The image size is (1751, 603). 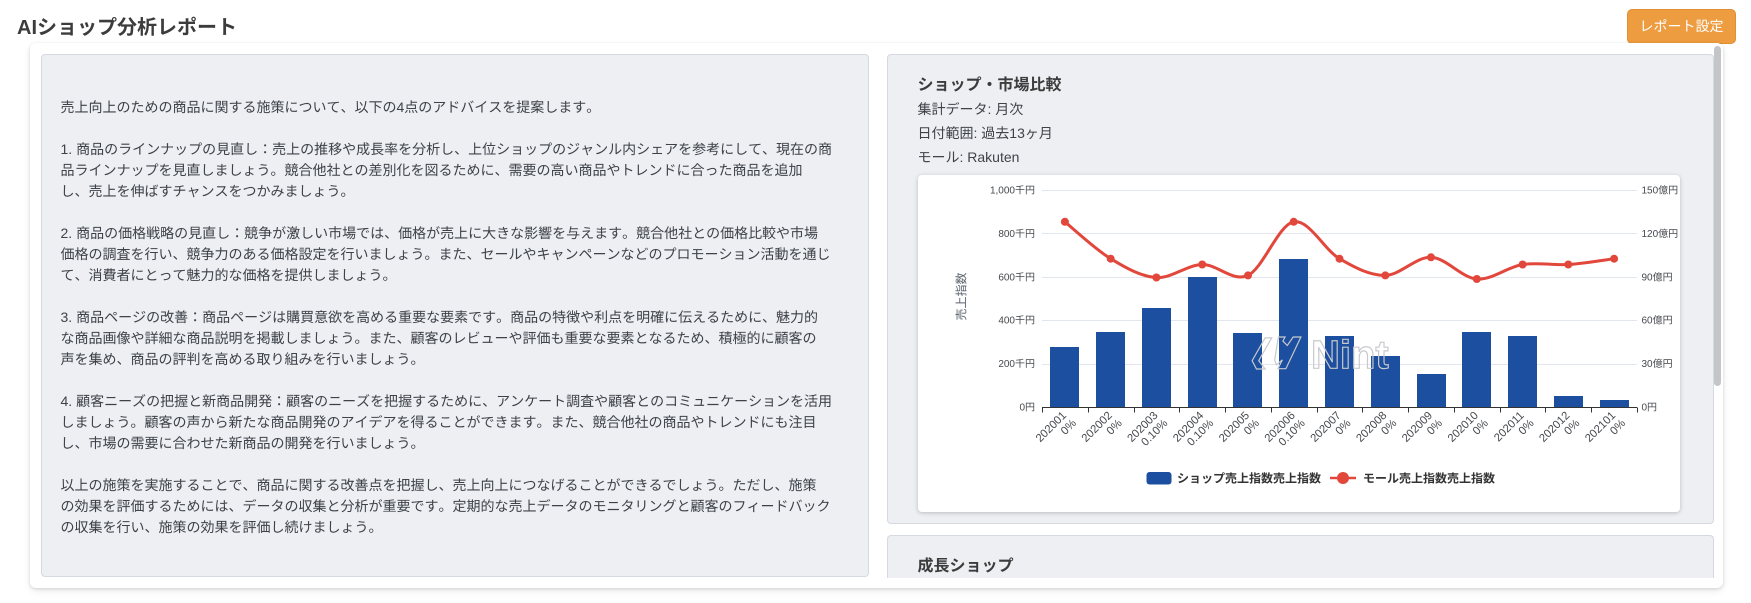 What do you see at coordinates (1467, 431) in the screenshot?
I see `svg-text: 2020100%` at bounding box center [1467, 431].